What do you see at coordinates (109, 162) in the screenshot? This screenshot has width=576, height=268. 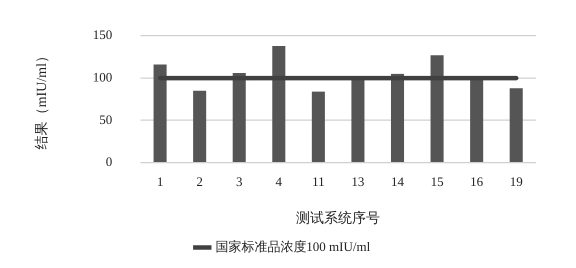 I see `y-tick-label: 0` at bounding box center [109, 162].